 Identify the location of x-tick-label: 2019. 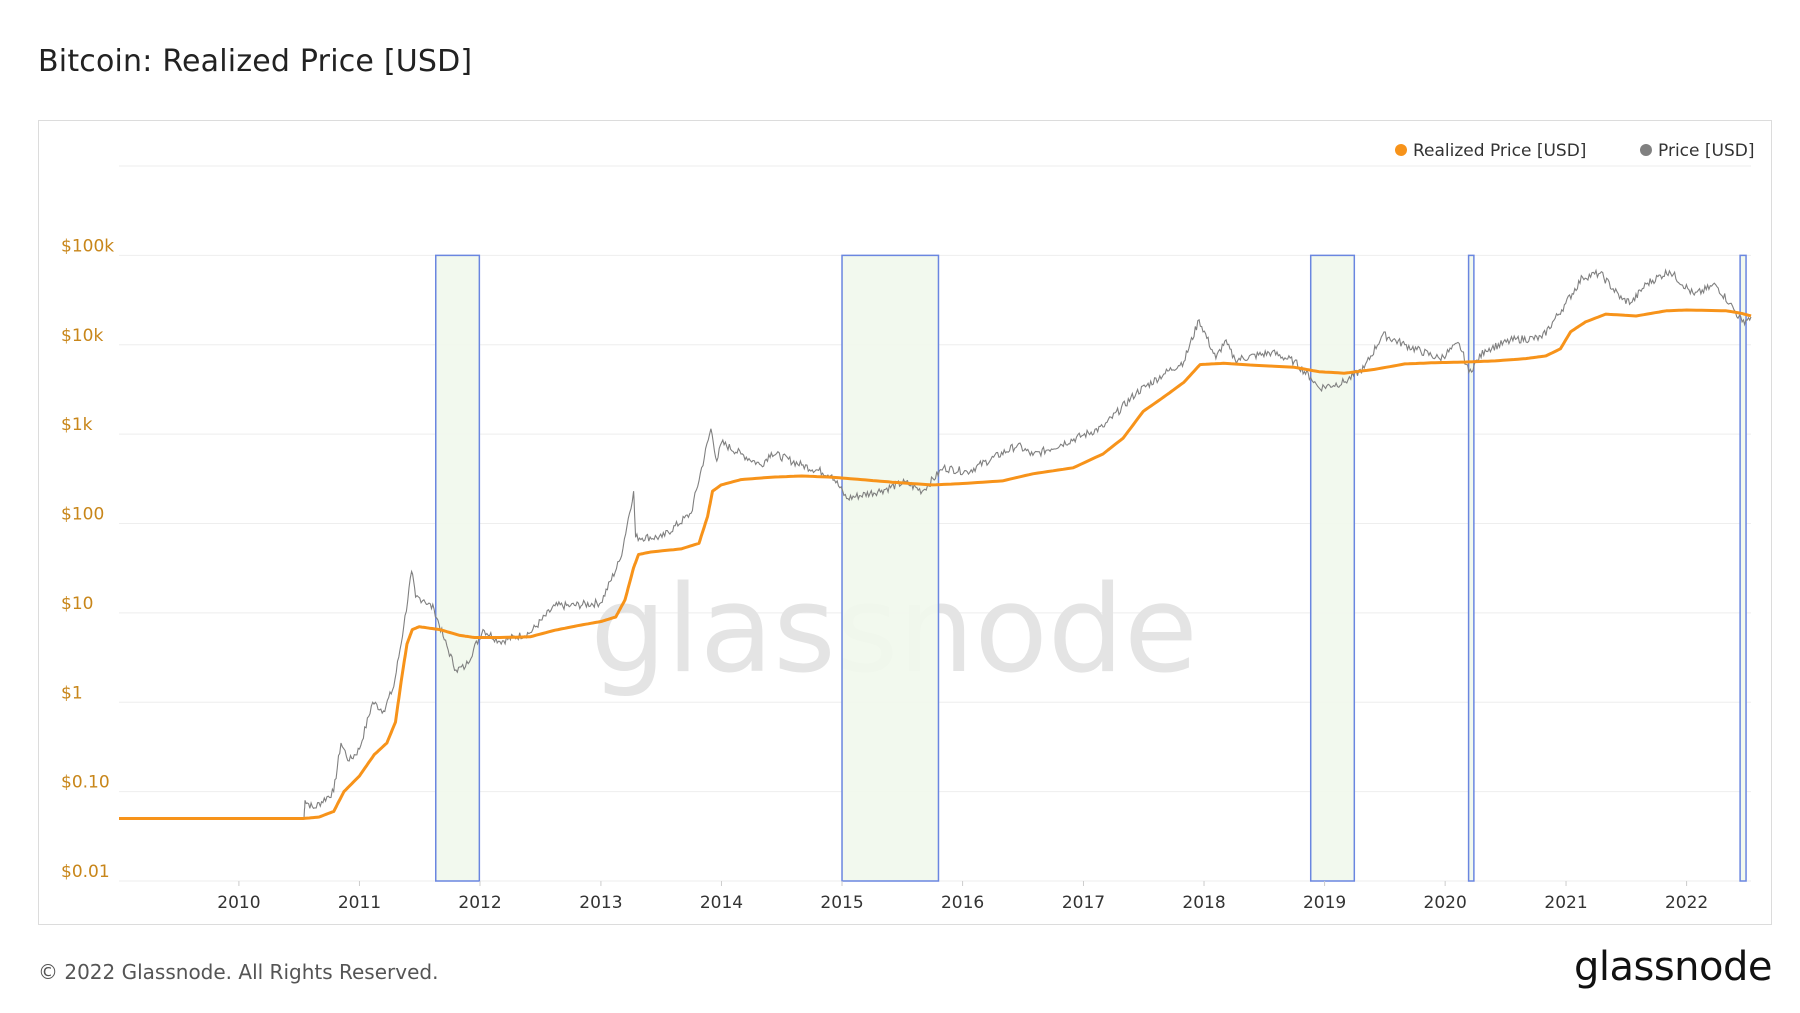
(1324, 903).